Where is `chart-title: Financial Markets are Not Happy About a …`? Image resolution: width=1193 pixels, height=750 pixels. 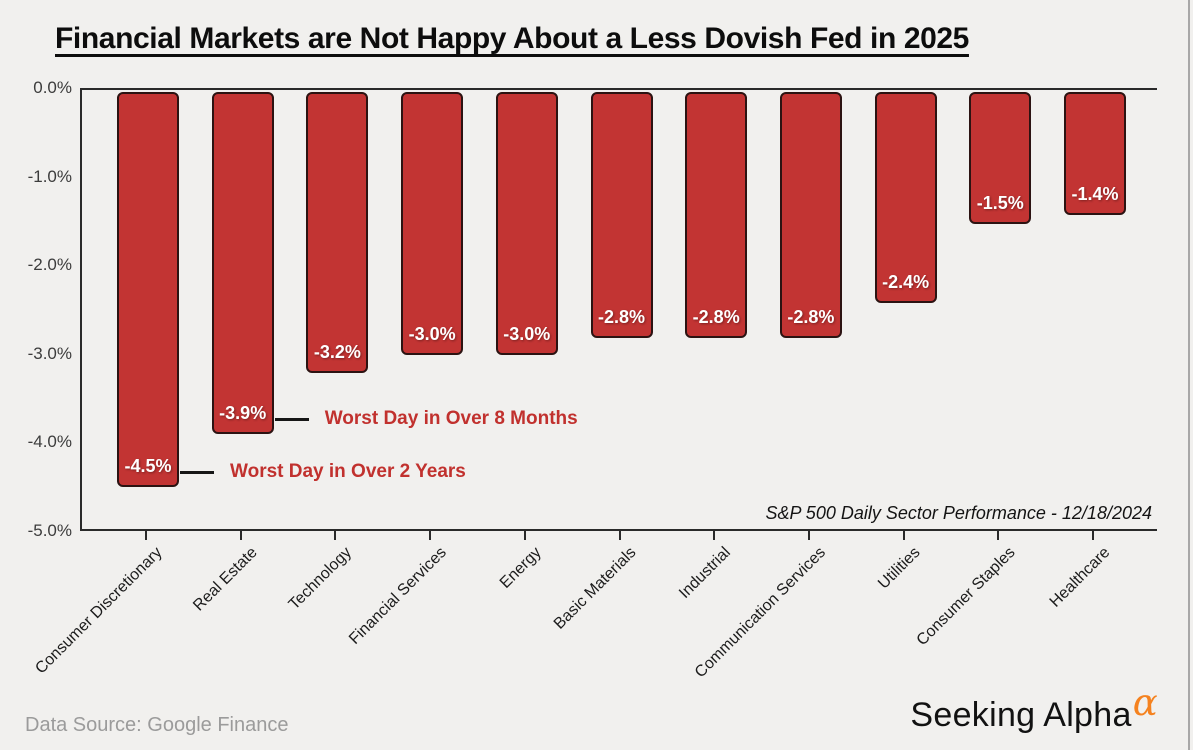 chart-title: Financial Markets are Not Happy About a … is located at coordinates (512, 38).